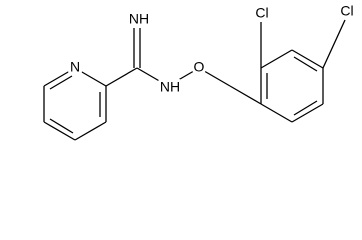 This screenshot has height=240, width=362. Describe the element at coordinates (75, 67) in the screenshot. I see `atom-label: N` at that location.